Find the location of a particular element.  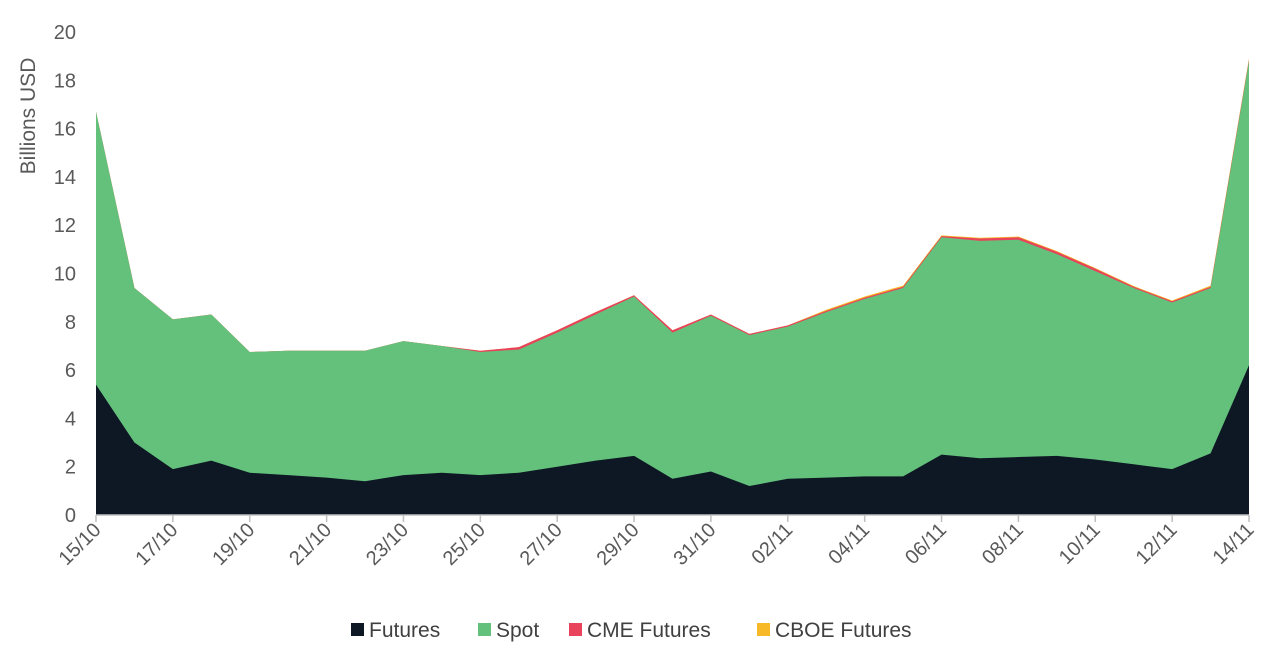

legend-label: CBOE Futures is located at coordinates (843, 630).